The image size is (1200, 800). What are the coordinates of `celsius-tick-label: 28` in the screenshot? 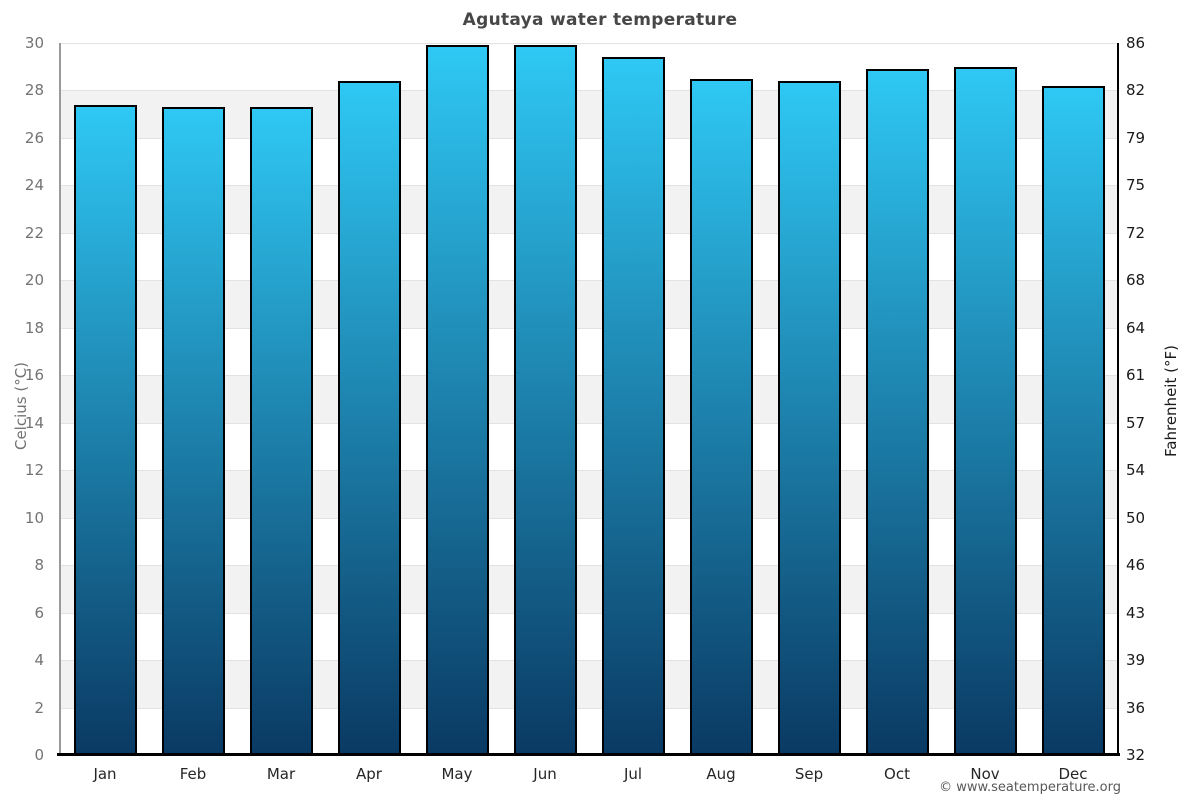 It's located at (34, 90).